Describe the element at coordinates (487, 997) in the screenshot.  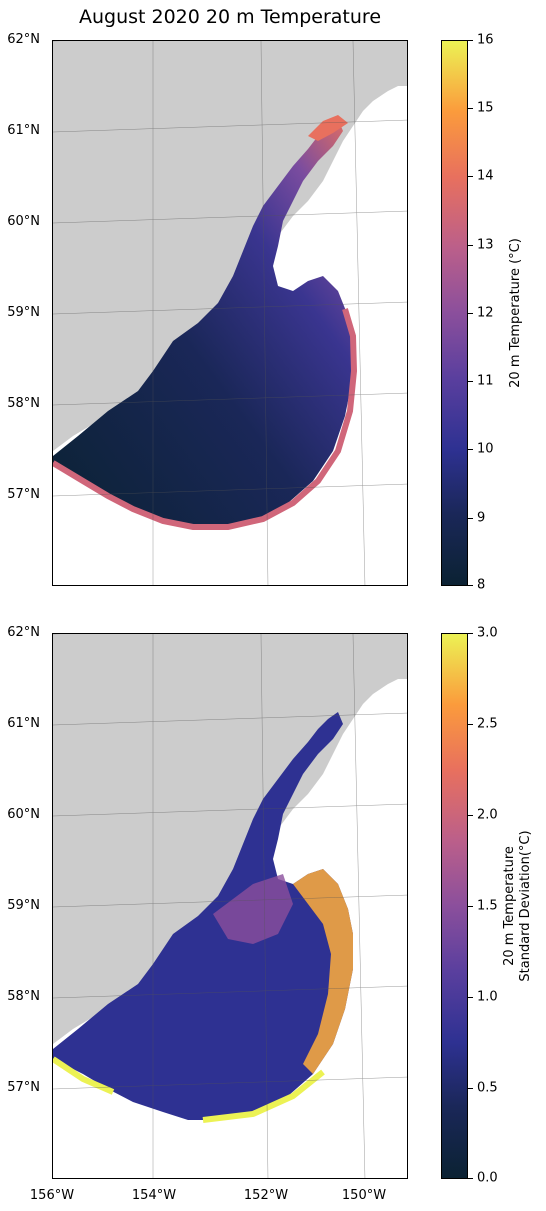
I see `colorbar-tick: 1.0` at that location.